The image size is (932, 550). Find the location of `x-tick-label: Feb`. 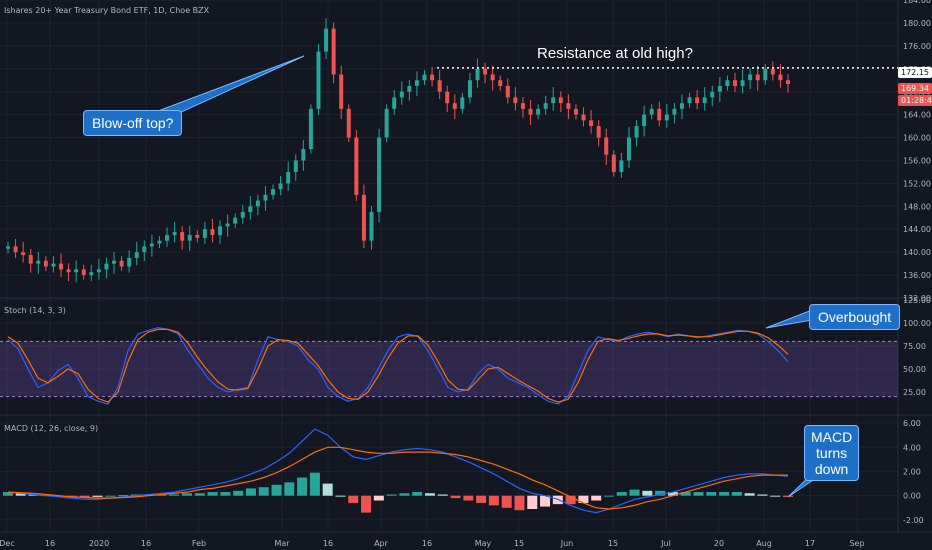

x-tick-label: Feb is located at coordinates (199, 543).